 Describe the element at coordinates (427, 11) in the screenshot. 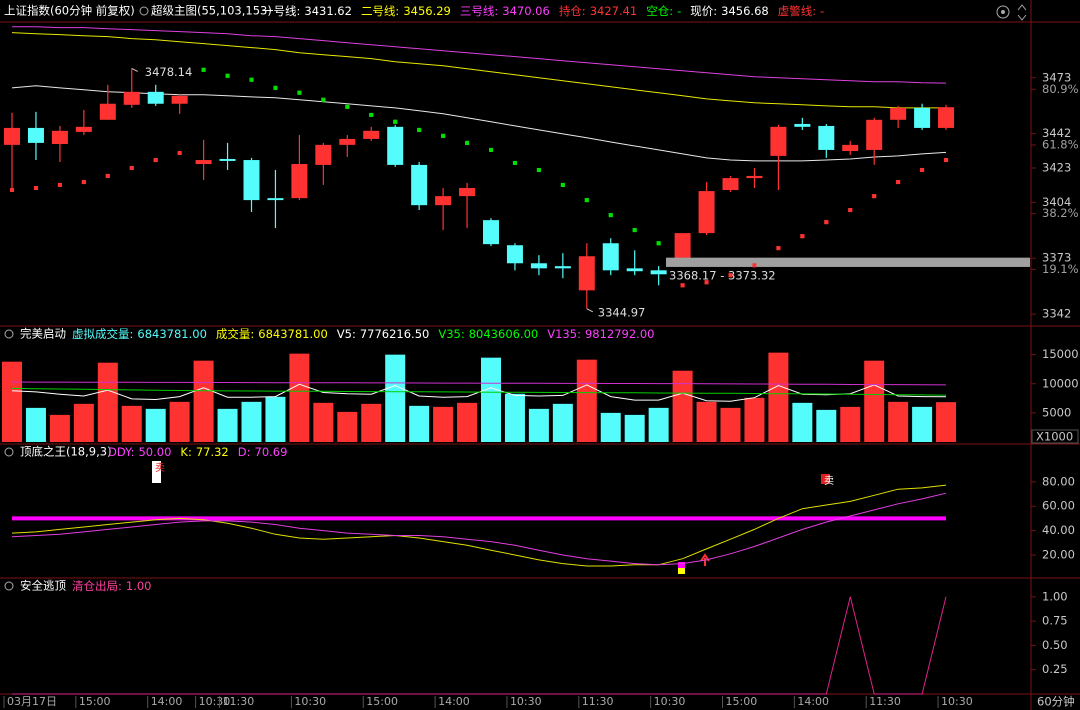

I see `legend-value: 3456.29` at that location.